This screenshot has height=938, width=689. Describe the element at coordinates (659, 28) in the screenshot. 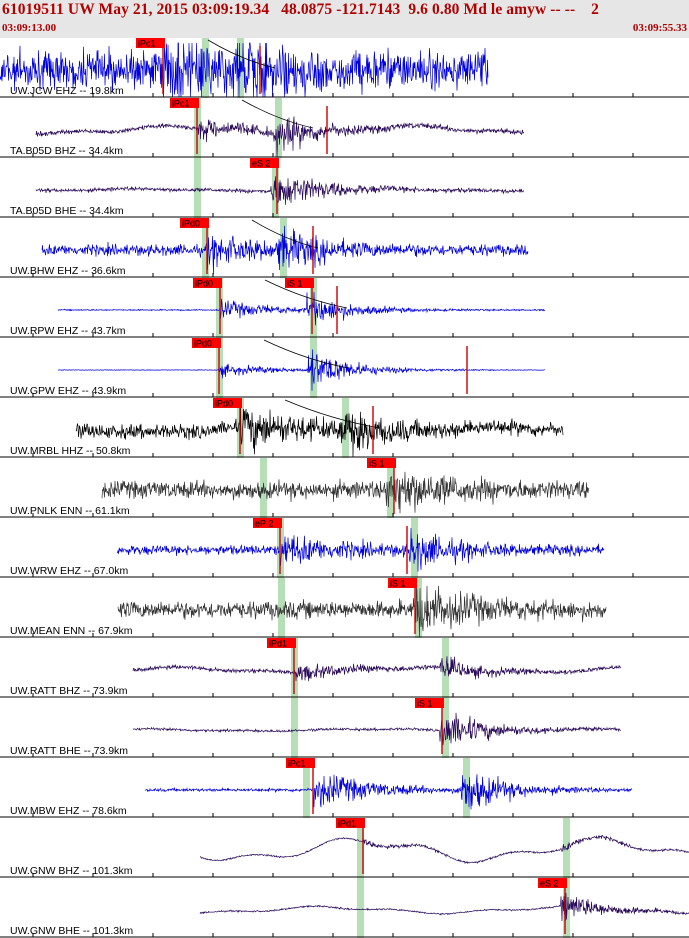

I see `end-time-label: 03:09:55.33` at that location.